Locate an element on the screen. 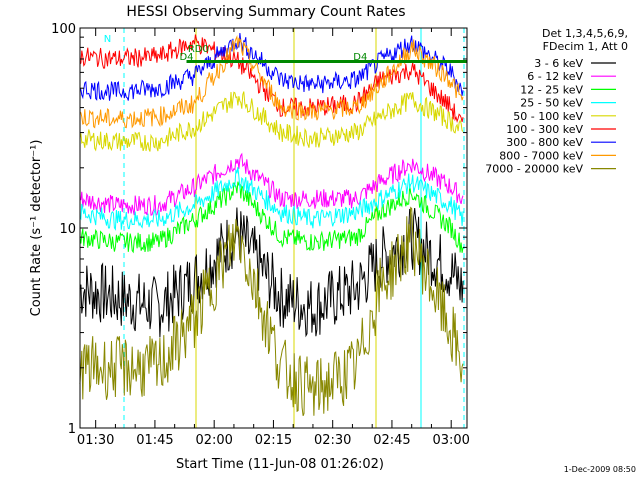  x-tick: 02:15 is located at coordinates (273, 238).